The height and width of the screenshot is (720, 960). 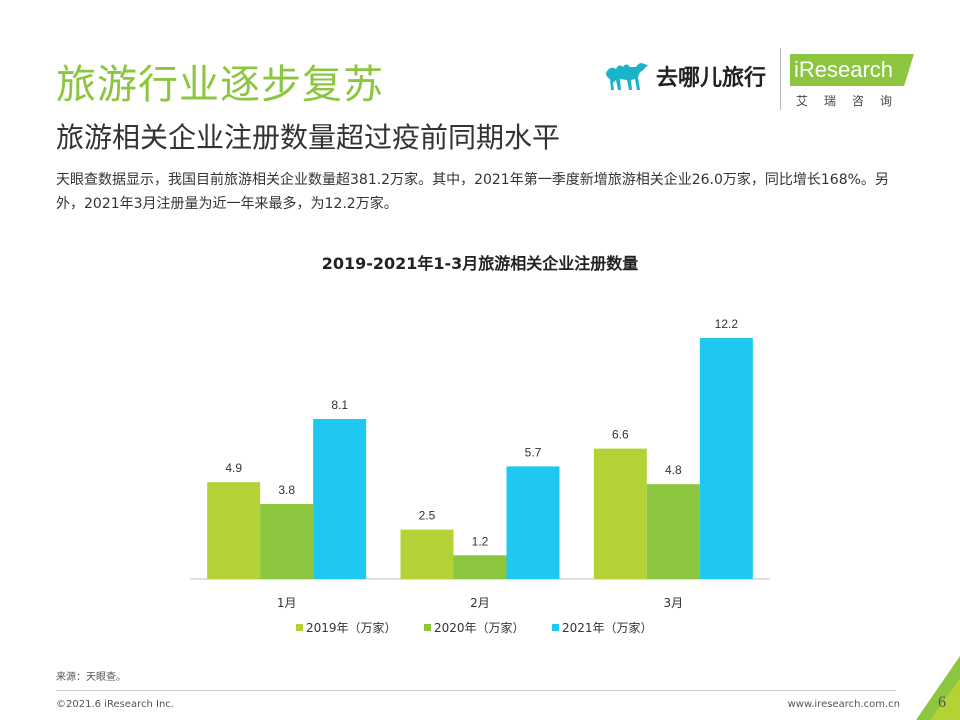 I want to click on iresearch-logo-cn: 艾瑞咨询, so click(x=852, y=101).